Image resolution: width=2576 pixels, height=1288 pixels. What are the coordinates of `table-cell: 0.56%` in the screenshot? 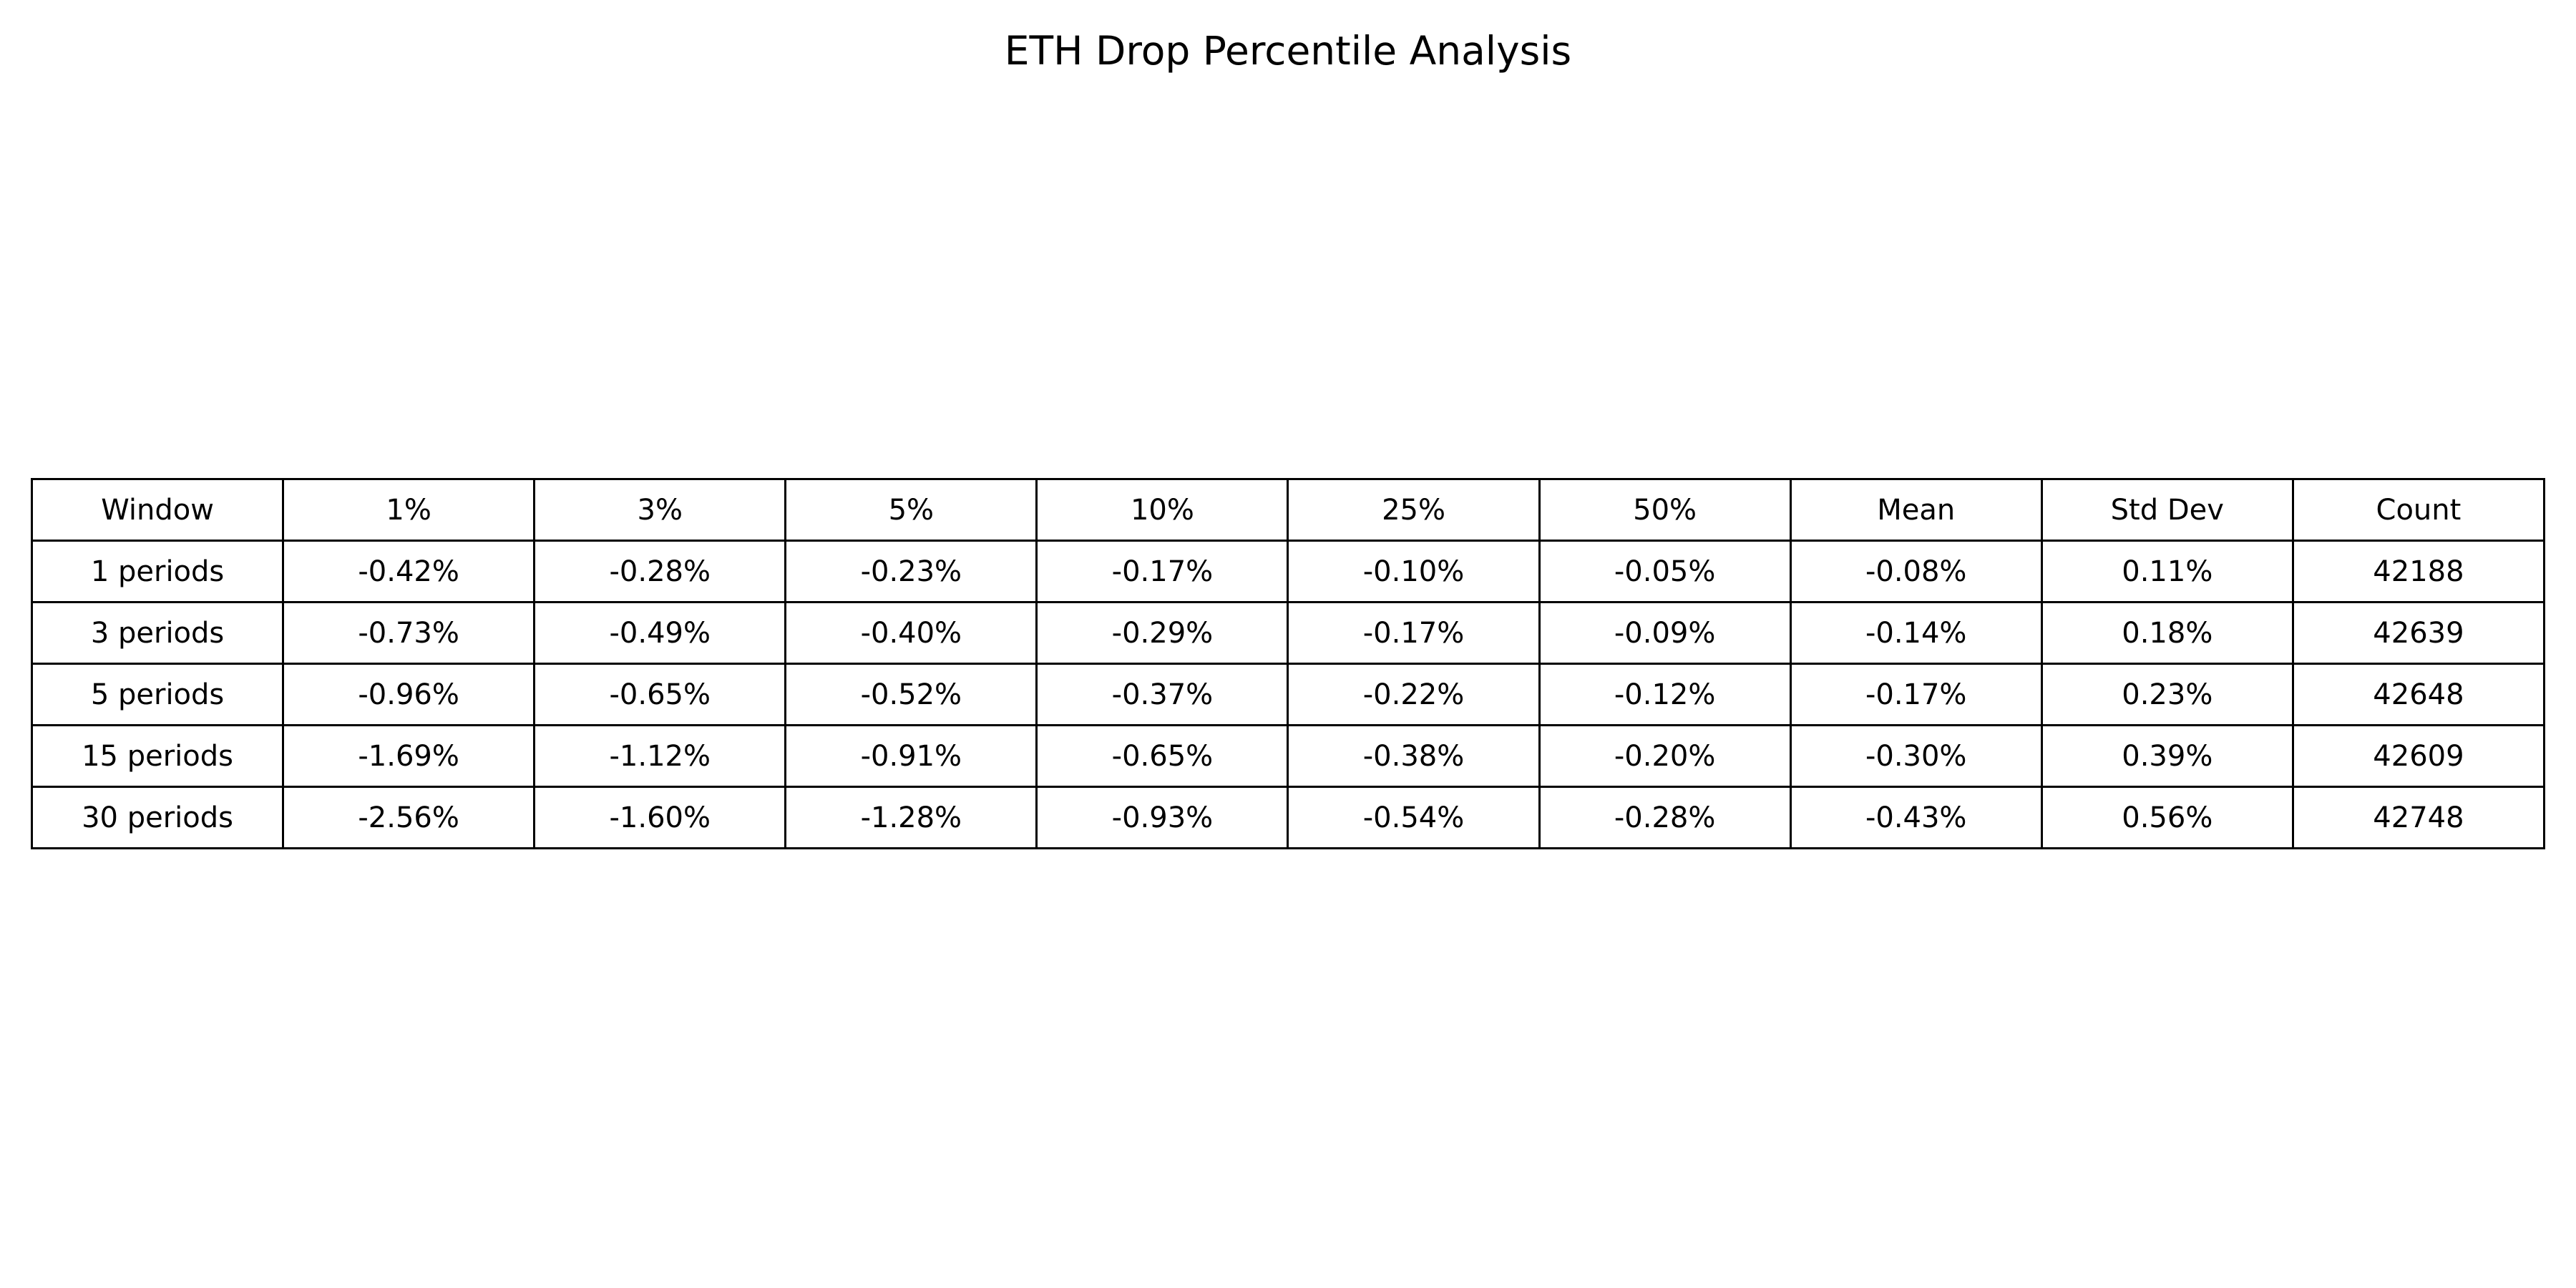 It's located at (2167, 817).